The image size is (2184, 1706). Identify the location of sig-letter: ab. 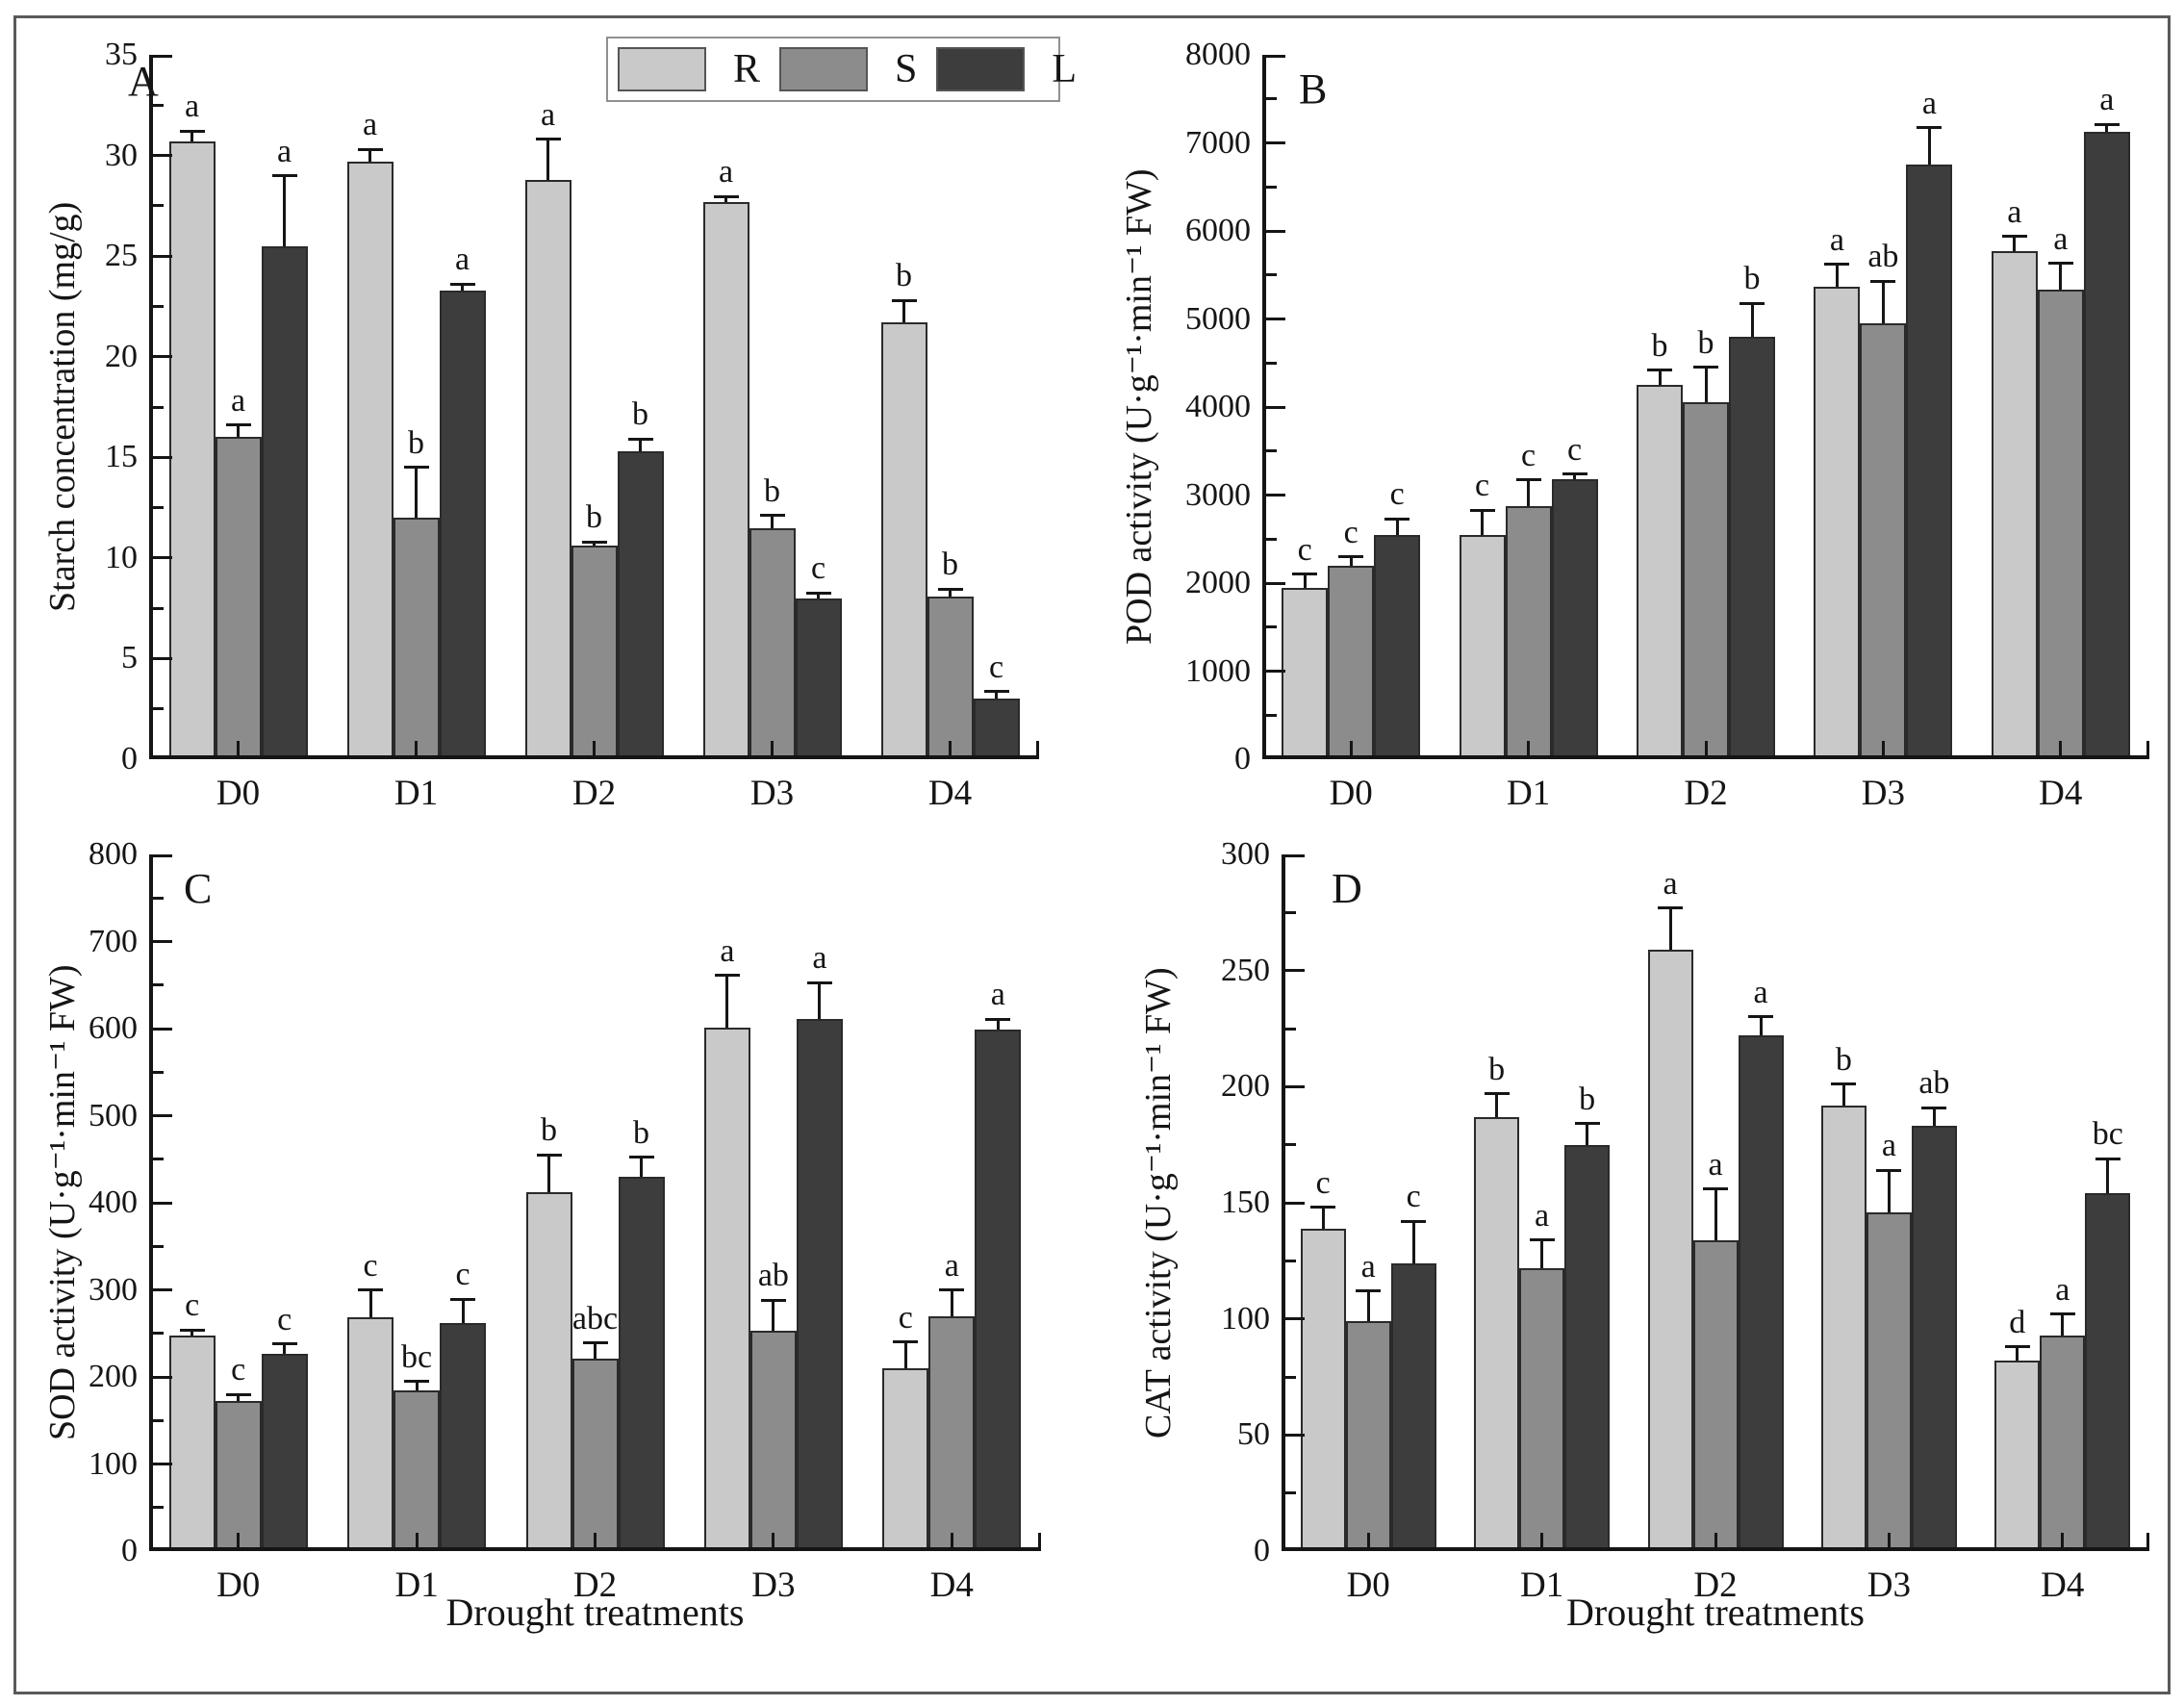
(1934, 1083).